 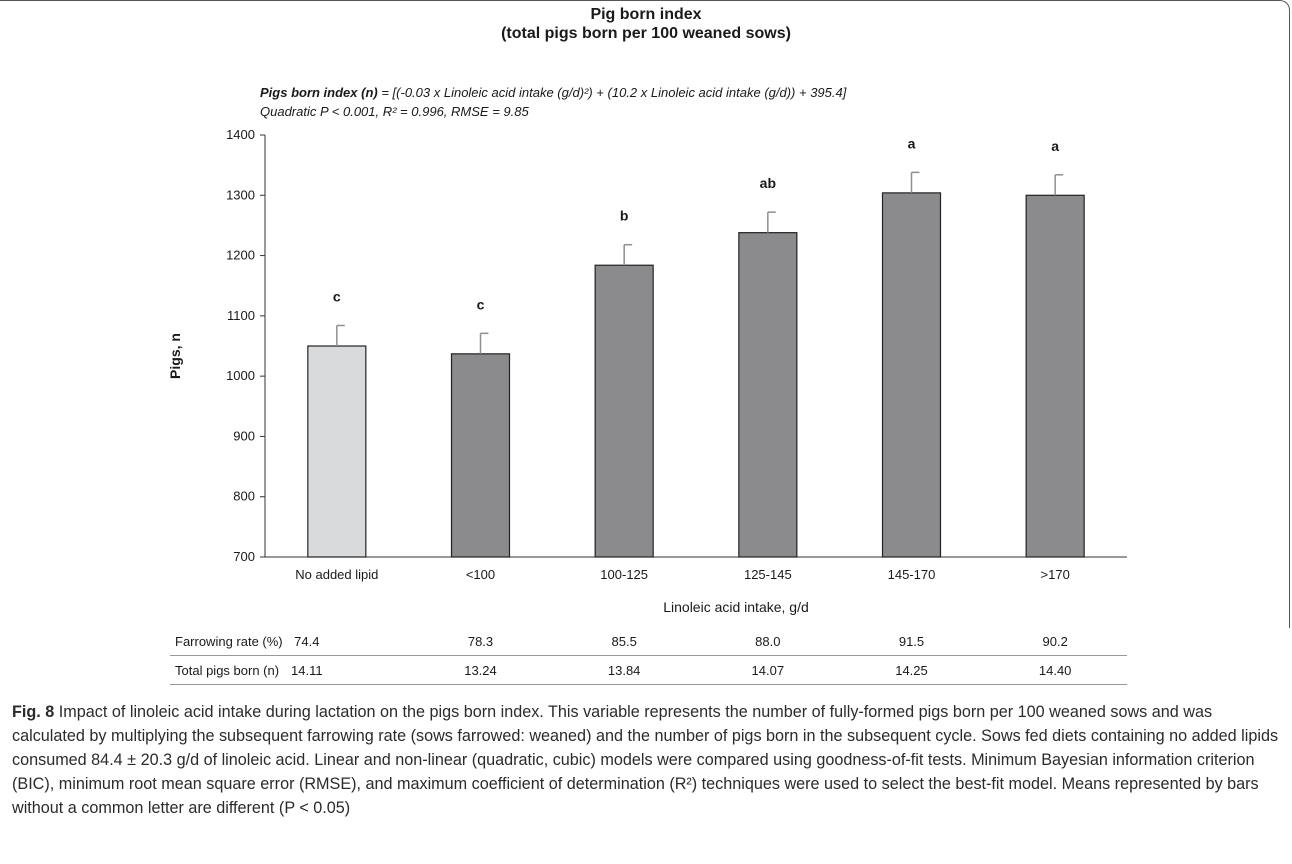 What do you see at coordinates (646, 14) in the screenshot?
I see `chart-title: Pig born index` at bounding box center [646, 14].